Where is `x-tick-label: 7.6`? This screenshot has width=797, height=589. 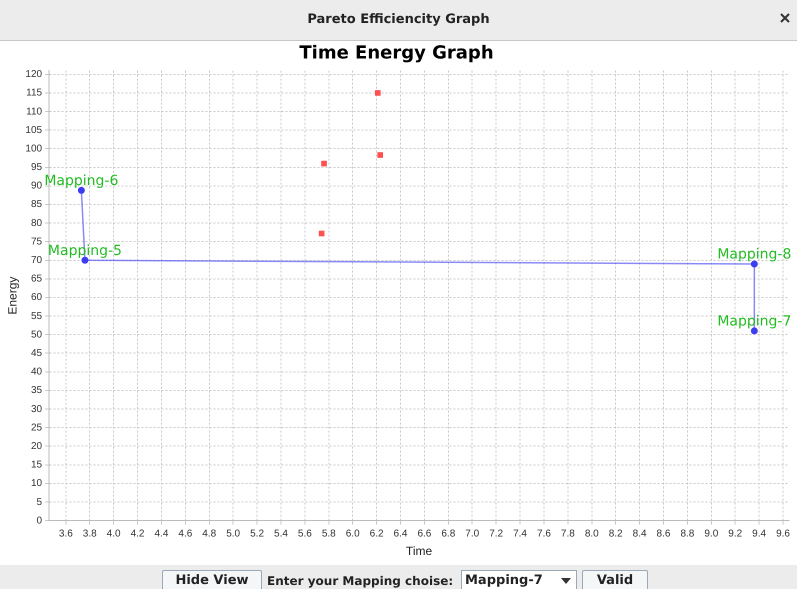 x-tick-label: 7.6 is located at coordinates (544, 534).